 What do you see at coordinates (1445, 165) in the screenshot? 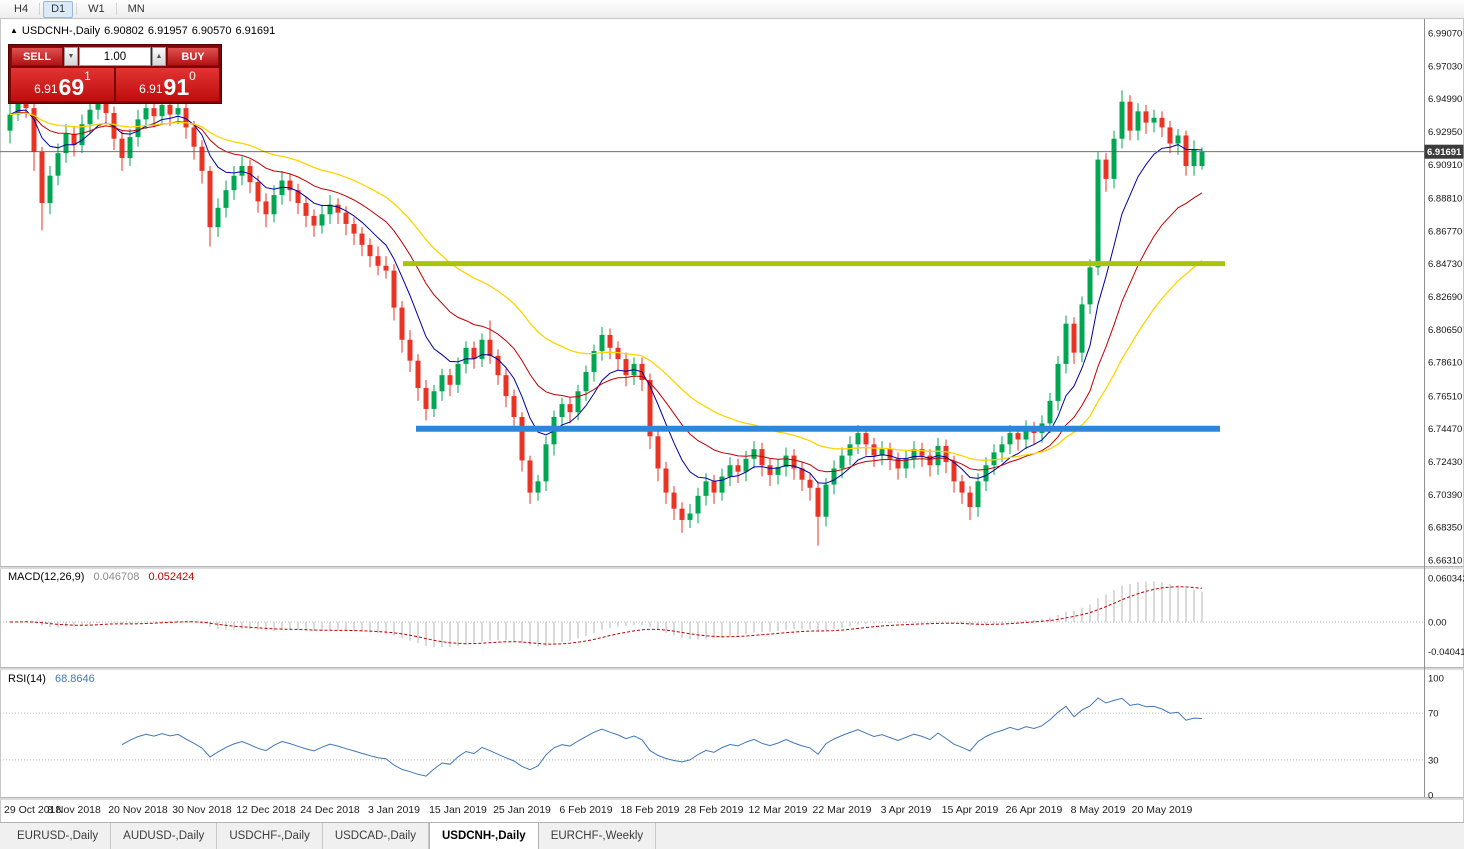
I see `price-axis-label: 6.90910` at bounding box center [1445, 165].